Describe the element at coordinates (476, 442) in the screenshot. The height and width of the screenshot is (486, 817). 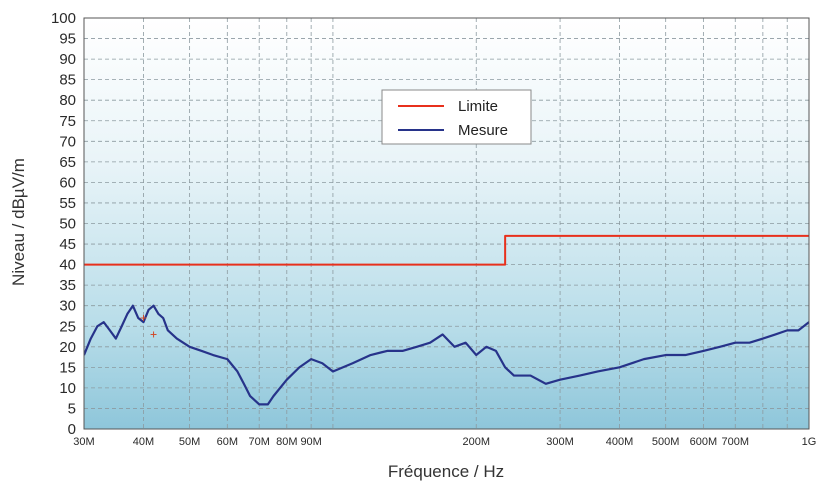
I see `x-tick-label: 200M` at that location.